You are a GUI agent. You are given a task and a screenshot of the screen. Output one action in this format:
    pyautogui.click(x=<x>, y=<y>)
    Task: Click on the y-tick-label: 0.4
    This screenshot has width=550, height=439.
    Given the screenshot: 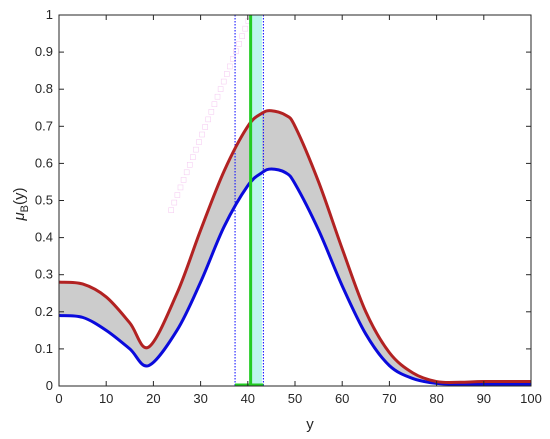 What is the action you would take?
    pyautogui.click(x=44, y=237)
    